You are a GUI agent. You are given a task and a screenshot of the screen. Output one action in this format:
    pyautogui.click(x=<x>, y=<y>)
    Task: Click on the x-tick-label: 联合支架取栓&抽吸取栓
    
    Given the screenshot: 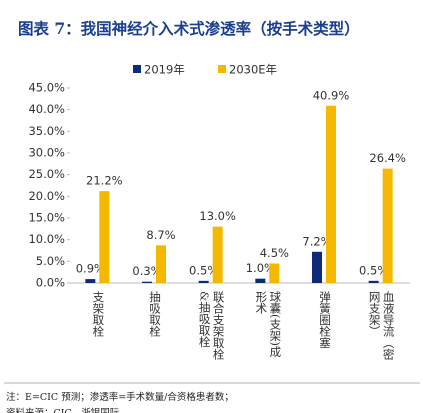 What is the action you would take?
    pyautogui.click(x=211, y=325)
    